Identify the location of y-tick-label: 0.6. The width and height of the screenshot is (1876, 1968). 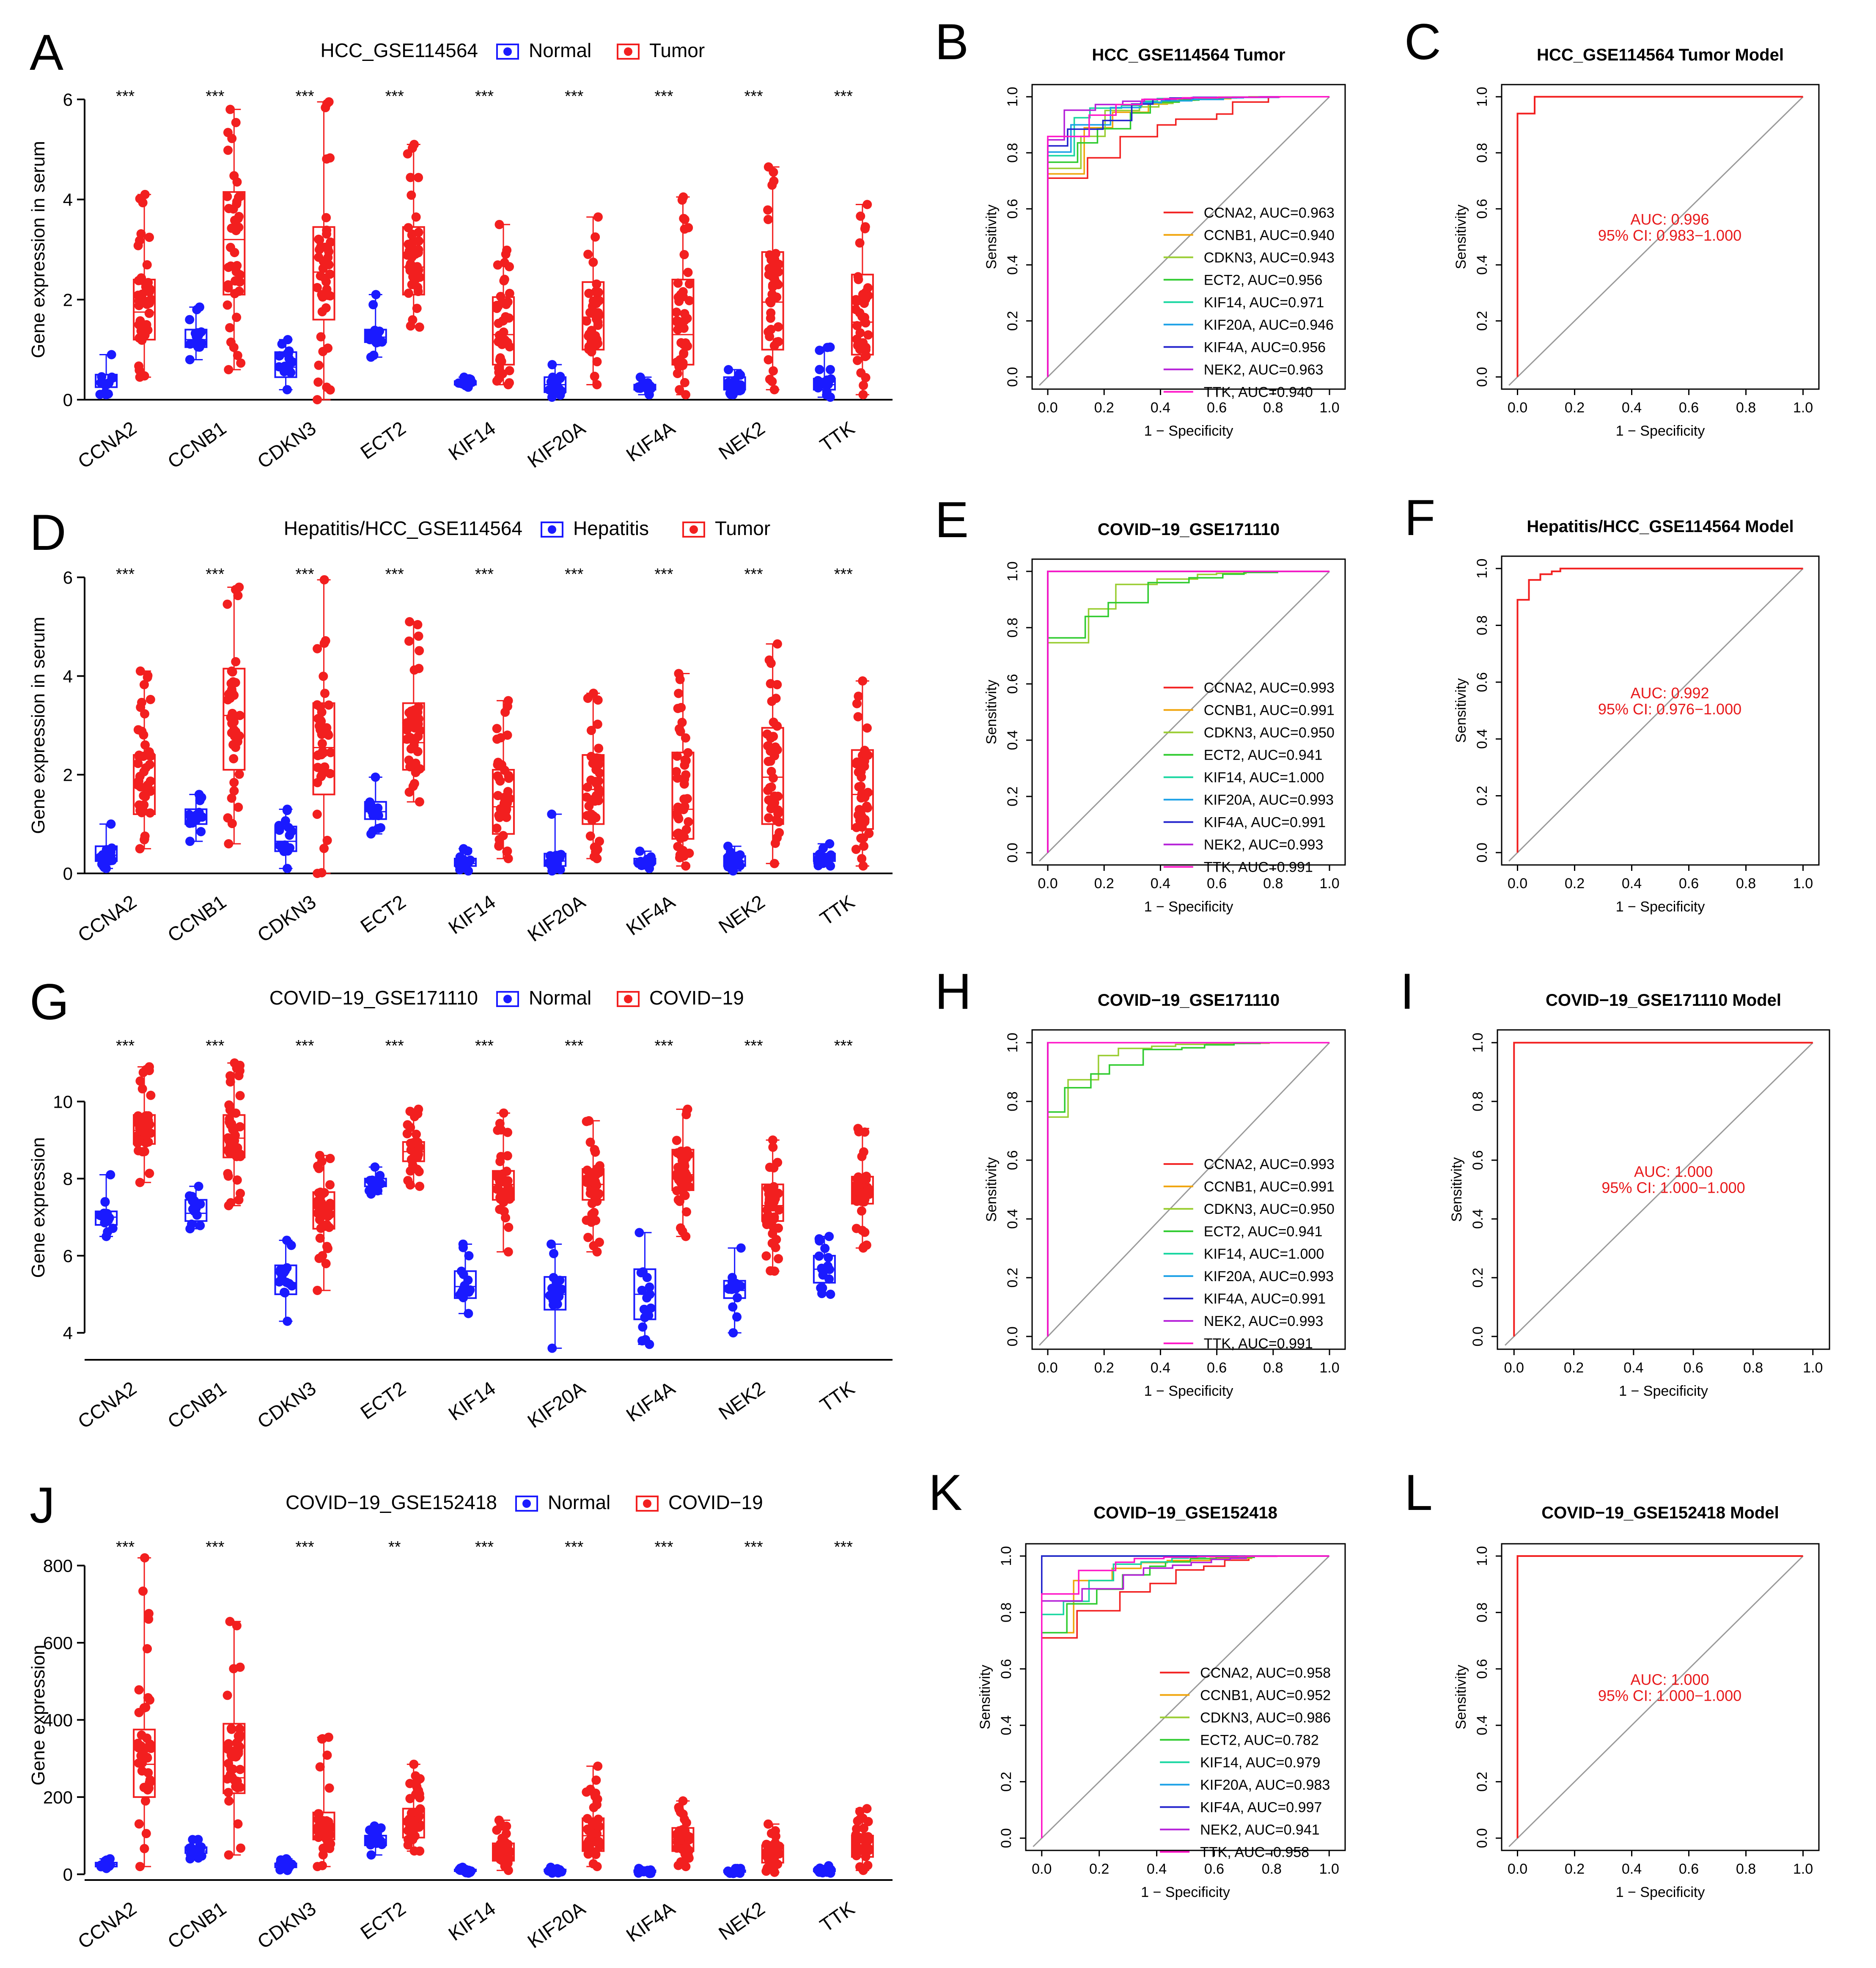
(1013, 1160).